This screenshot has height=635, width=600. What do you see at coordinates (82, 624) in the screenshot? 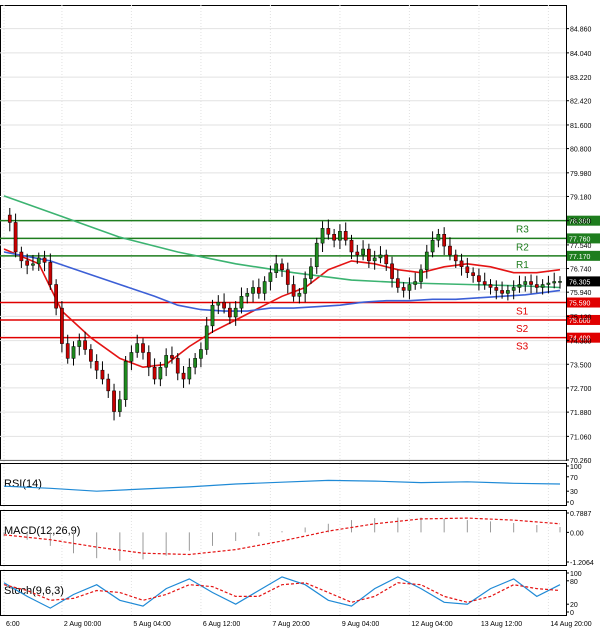
I see `time-tick-label: 2 Aug 00:00` at bounding box center [82, 624].